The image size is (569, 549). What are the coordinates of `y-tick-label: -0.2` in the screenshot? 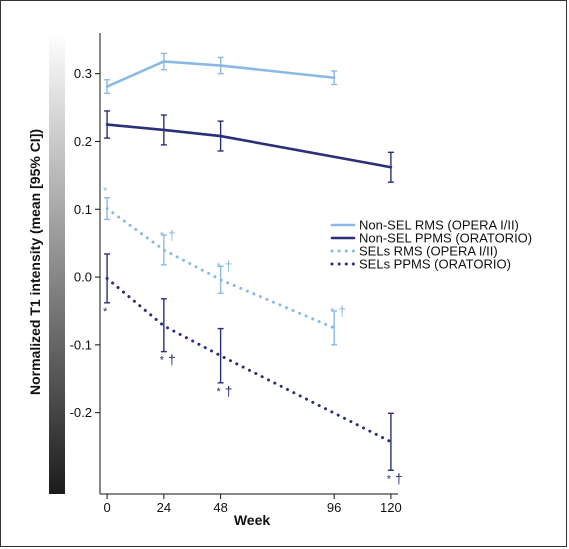 It's located at (81, 412).